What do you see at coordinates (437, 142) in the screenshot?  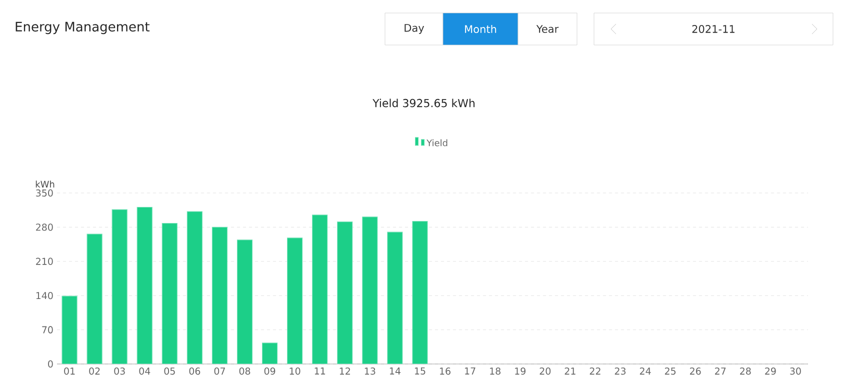 I see `legend-label: Yield` at bounding box center [437, 142].